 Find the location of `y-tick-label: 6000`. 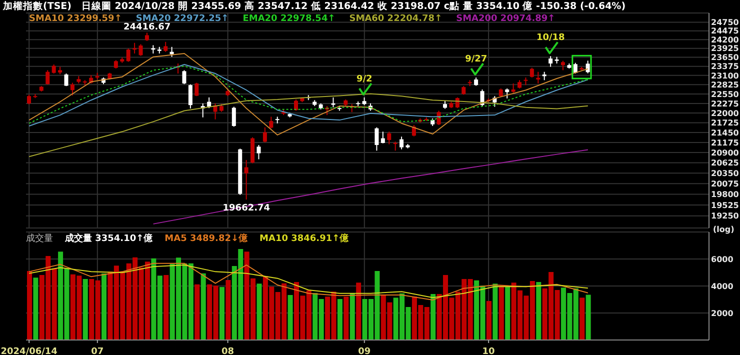

y-tick-label: 6000 is located at coordinates (722, 259).